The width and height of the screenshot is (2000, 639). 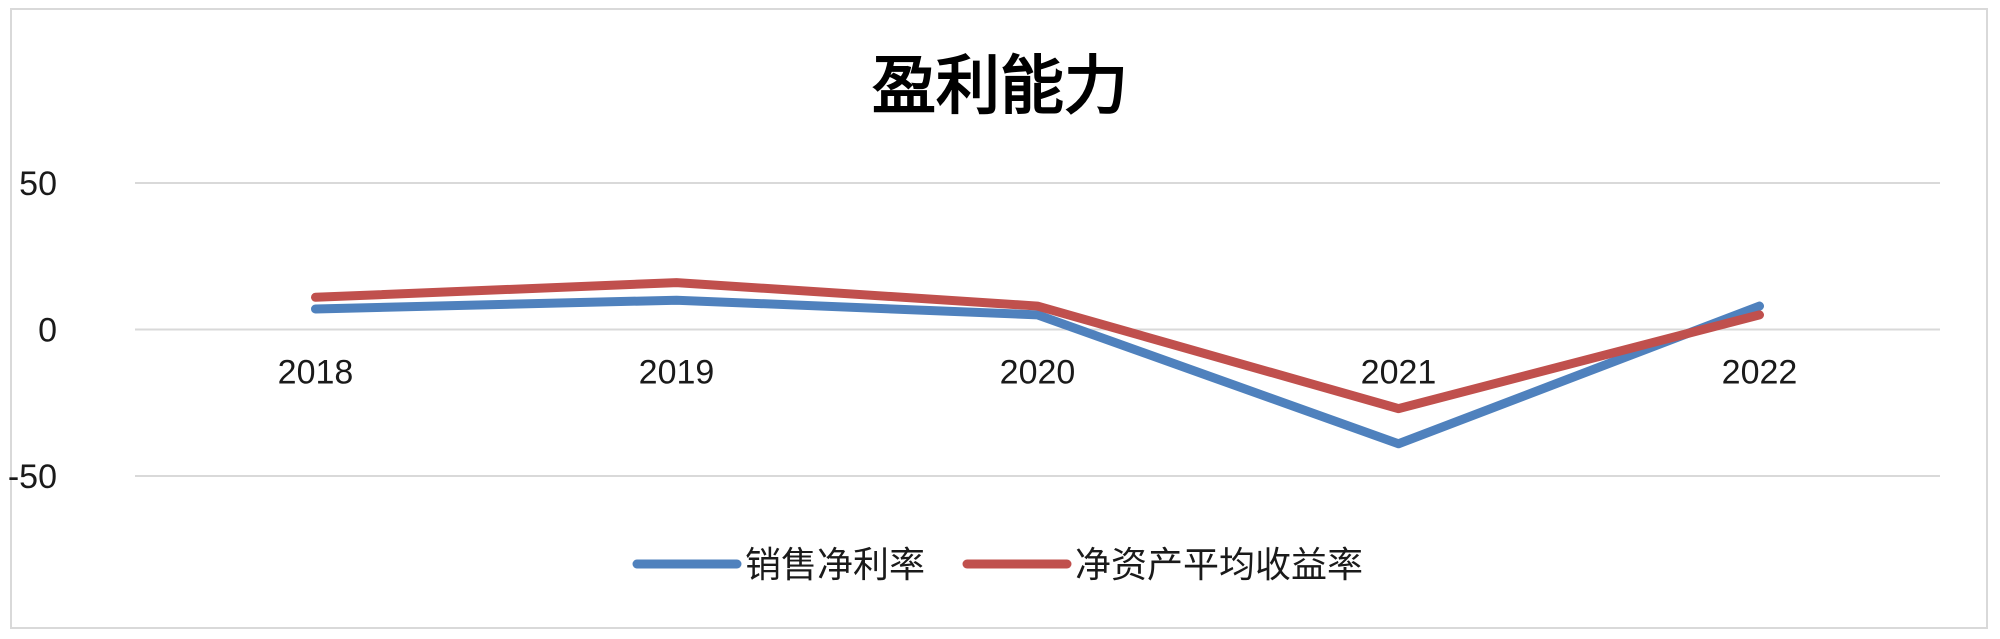 I want to click on x-axis-tick-labels: 2018 2019 2020 2021 2022, so click(x=1038, y=373).